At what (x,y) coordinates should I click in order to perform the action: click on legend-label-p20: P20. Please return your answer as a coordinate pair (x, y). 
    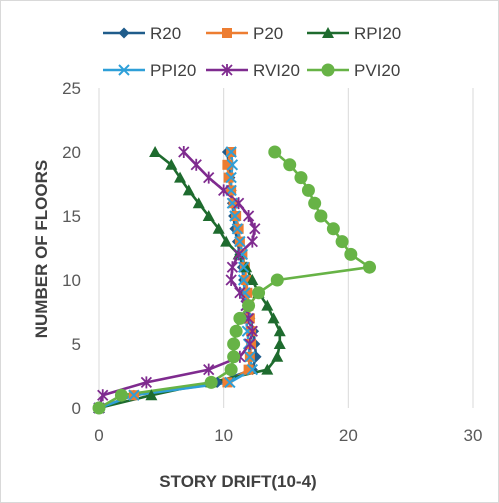
    Looking at the image, I should click on (268, 33).